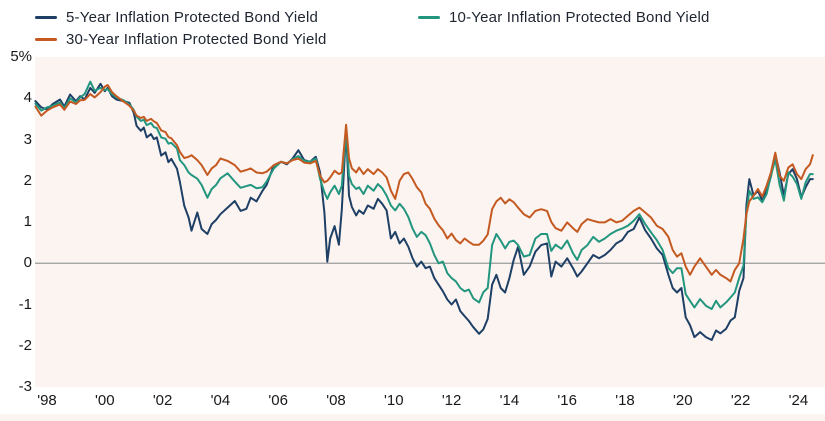  I want to click on x-tick-label: '20, so click(683, 400).